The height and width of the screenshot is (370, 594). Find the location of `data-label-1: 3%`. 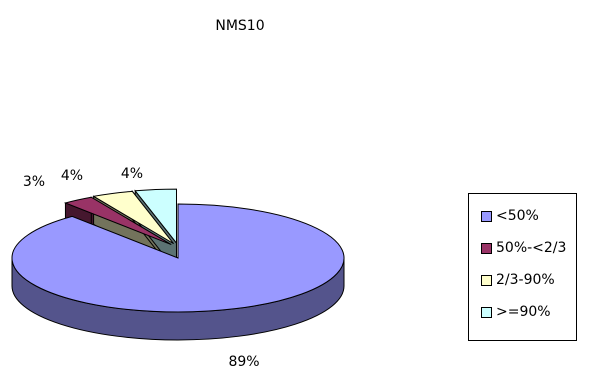

data-label-1: 3% is located at coordinates (34, 182).